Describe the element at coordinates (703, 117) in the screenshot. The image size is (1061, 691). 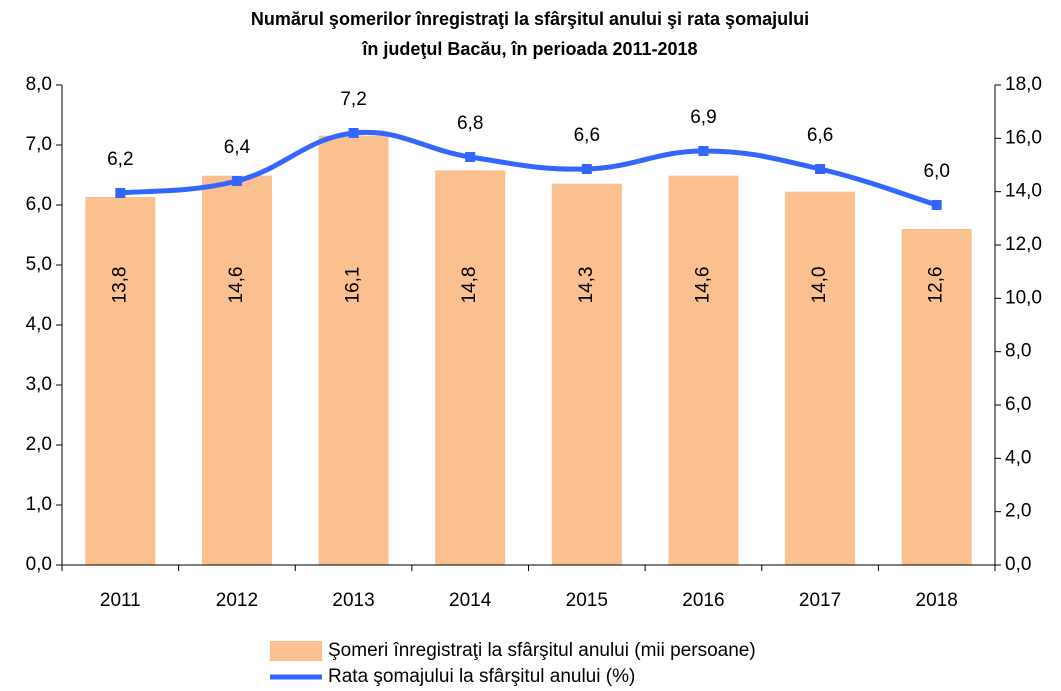
I see `line-value-label: 6,9` at that location.